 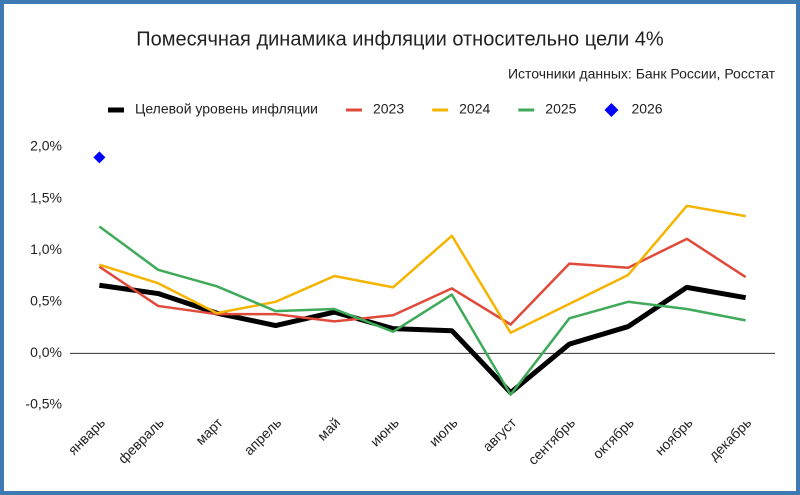 What do you see at coordinates (226, 109) in the screenshot?
I see `legend-label: Целевой уровень инфляции` at bounding box center [226, 109].